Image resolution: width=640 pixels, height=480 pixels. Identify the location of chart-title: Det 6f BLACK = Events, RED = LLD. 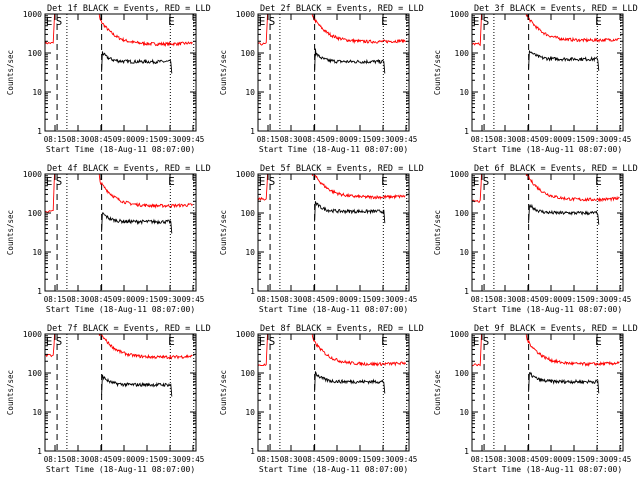
(556, 169).